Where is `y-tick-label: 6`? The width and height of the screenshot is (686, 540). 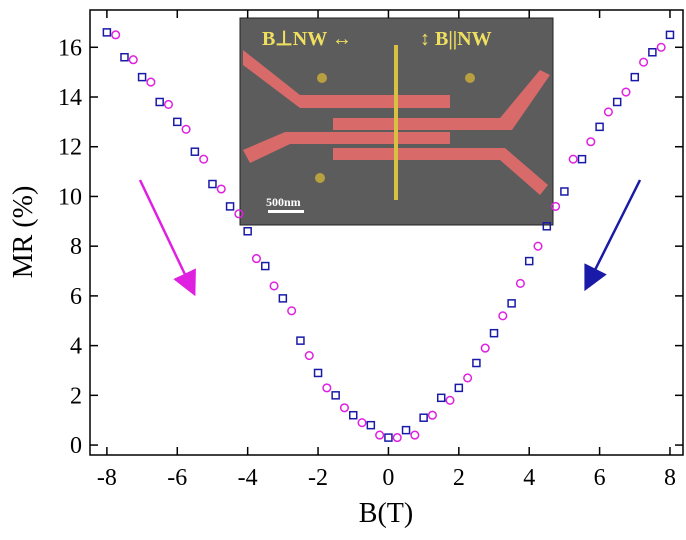
y-tick-label: 6 is located at coordinates (76, 297).